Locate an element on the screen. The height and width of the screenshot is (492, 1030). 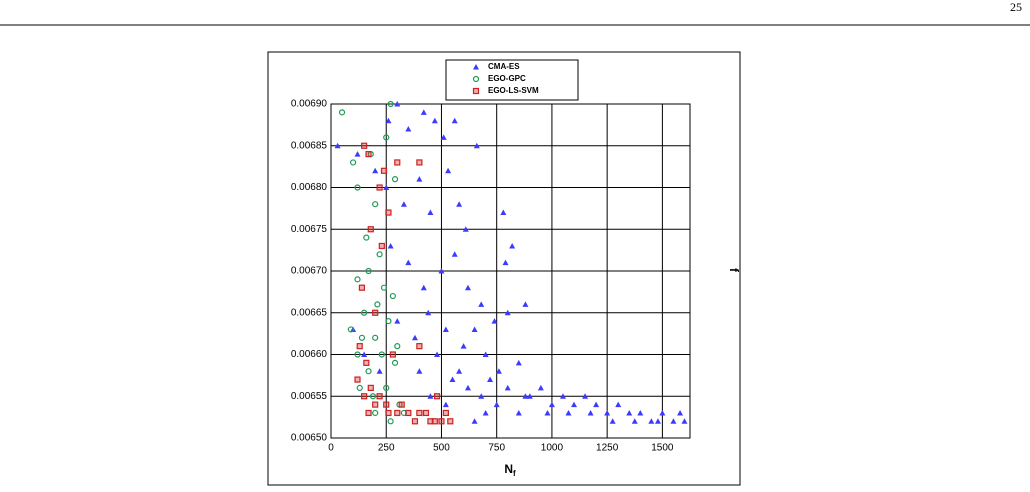
x-label-sub: f is located at coordinates (514, 473).